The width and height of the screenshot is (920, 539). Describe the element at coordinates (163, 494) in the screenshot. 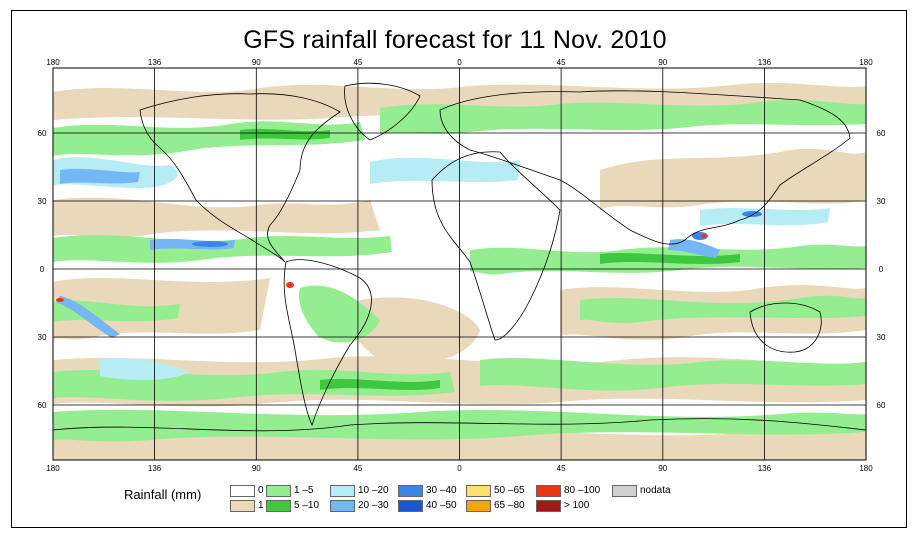

I see `legend-title: Rainfall (mm)` at that location.